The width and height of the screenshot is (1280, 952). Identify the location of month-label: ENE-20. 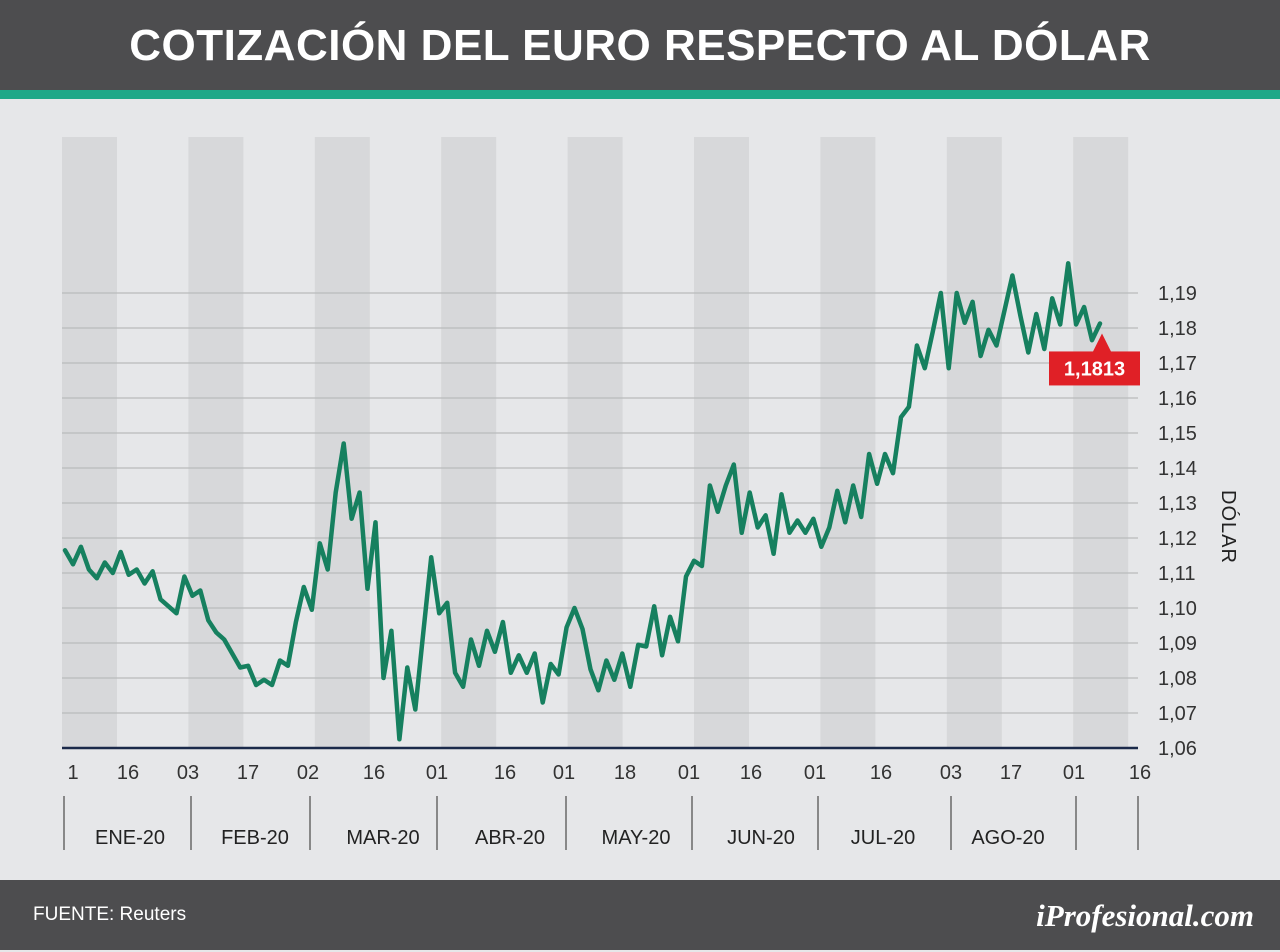
(130, 838).